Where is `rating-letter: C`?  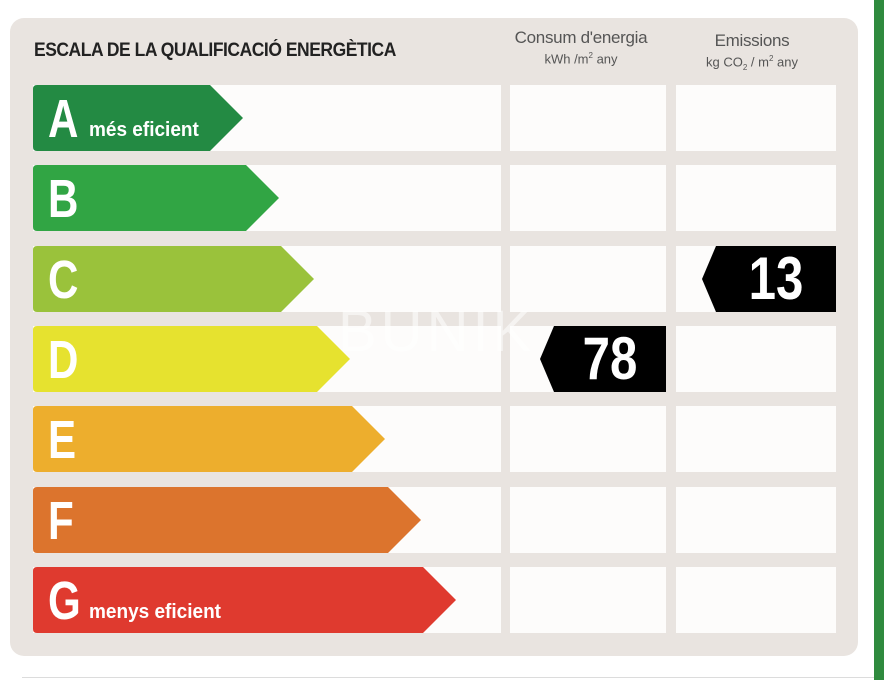 rating-letter: C is located at coordinates (63, 280).